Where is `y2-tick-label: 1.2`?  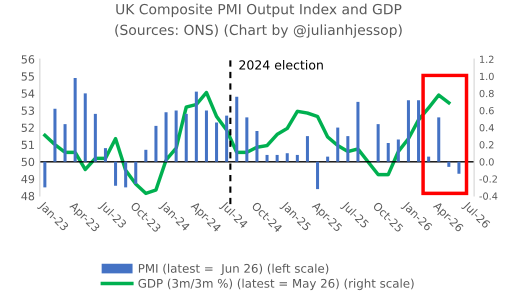 y2-tick-label: 1.2 is located at coordinates (487, 59).